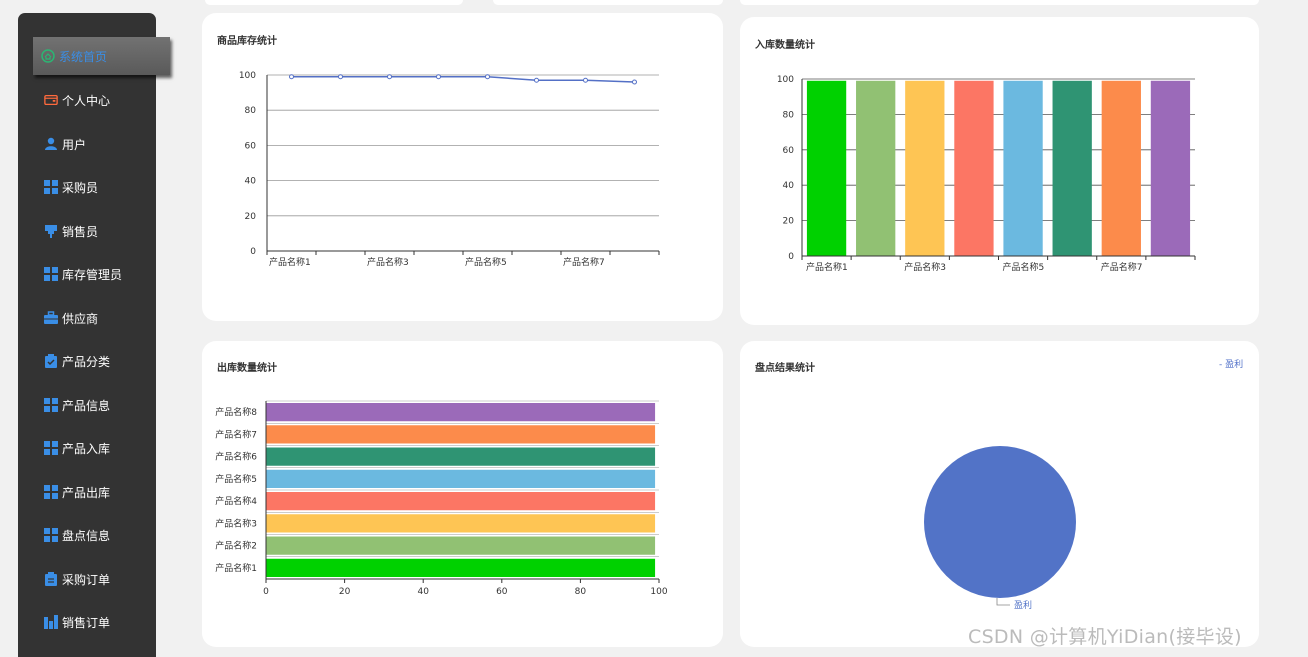 The image size is (1308, 657). Describe the element at coordinates (87, 274) in the screenshot. I see `sidebar-item-stock-admin: 库存管理员` at that location.